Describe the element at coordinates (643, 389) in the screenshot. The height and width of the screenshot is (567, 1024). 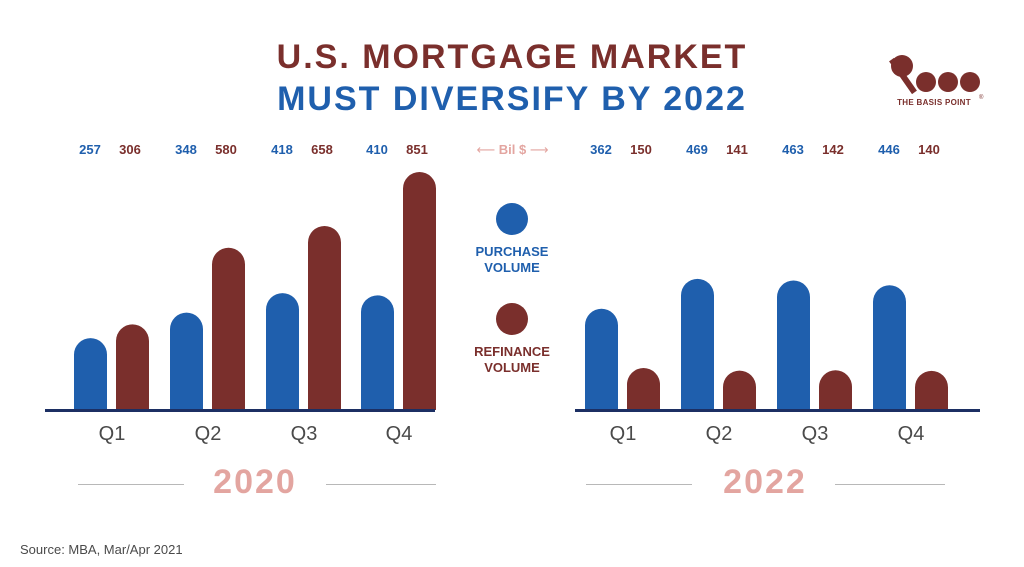
I see `bar-2022-q1-refinance` at that location.